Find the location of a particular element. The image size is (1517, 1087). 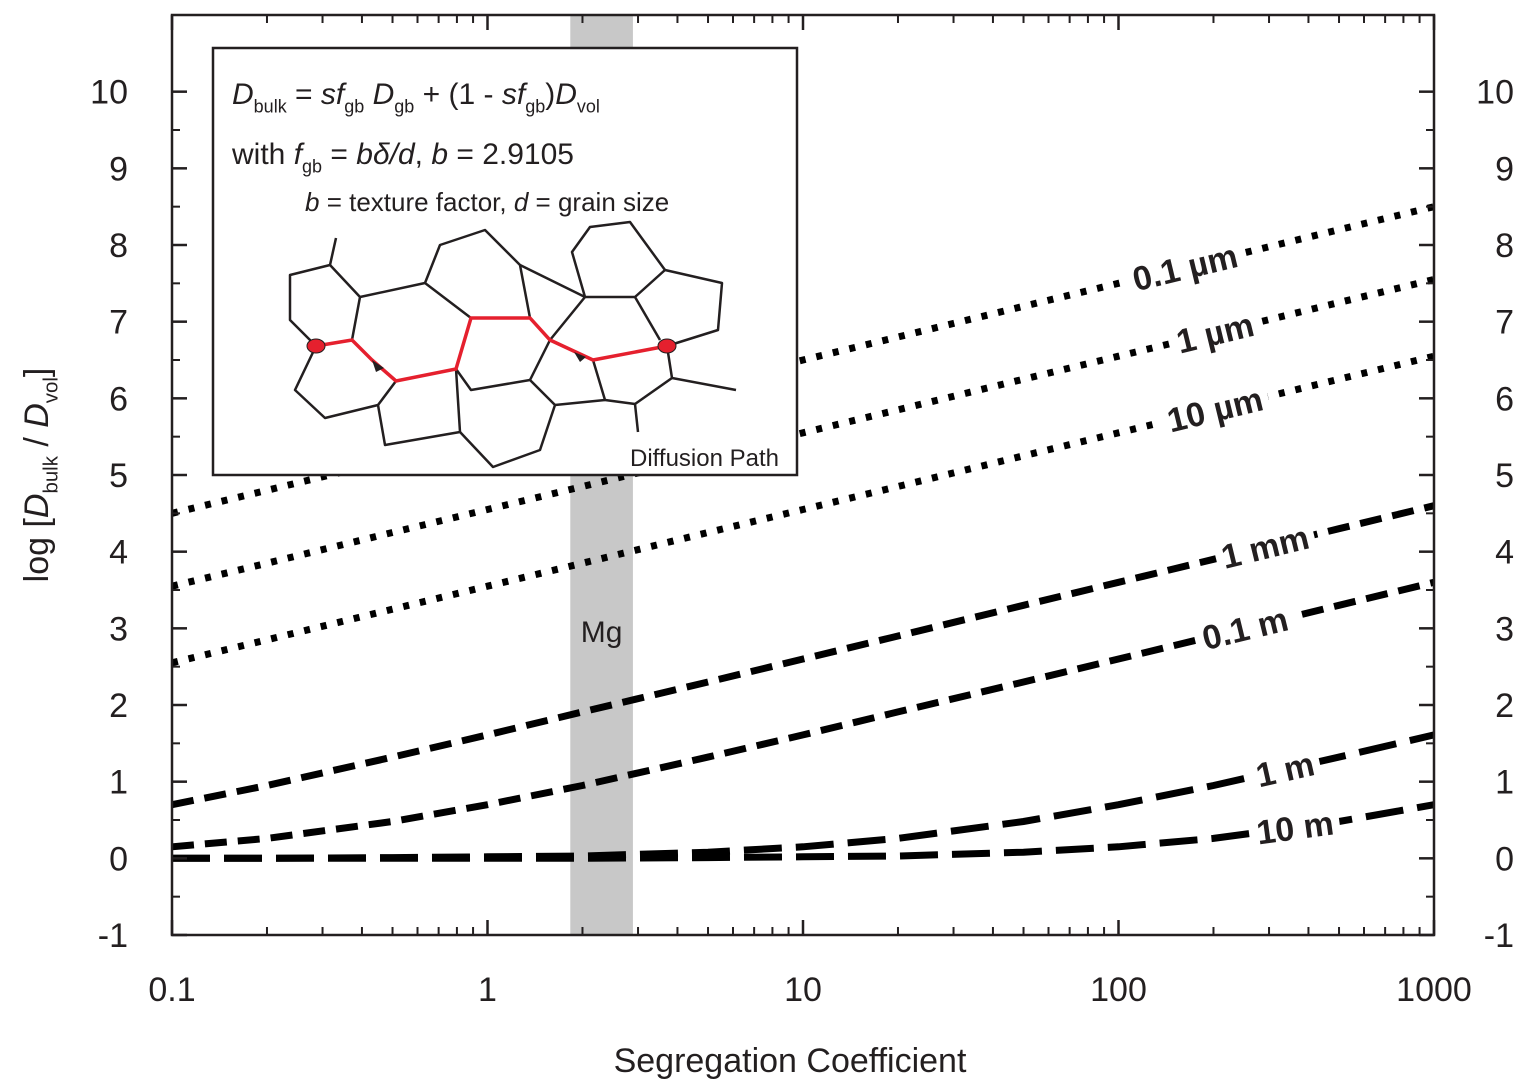

path-endpoint is located at coordinates (316, 346).